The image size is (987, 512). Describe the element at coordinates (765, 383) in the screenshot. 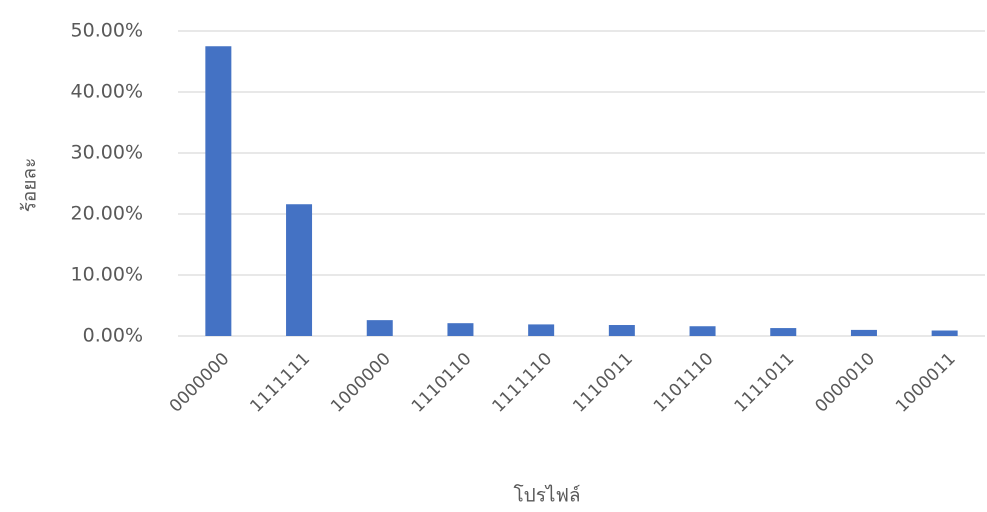

I see `x-tick-label: 1111011` at that location.